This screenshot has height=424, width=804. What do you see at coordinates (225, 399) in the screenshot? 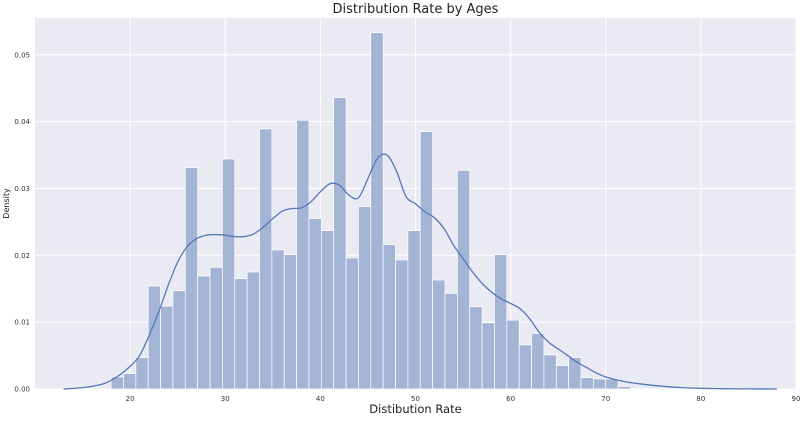
I see `x-tick-label: 30` at bounding box center [225, 399].